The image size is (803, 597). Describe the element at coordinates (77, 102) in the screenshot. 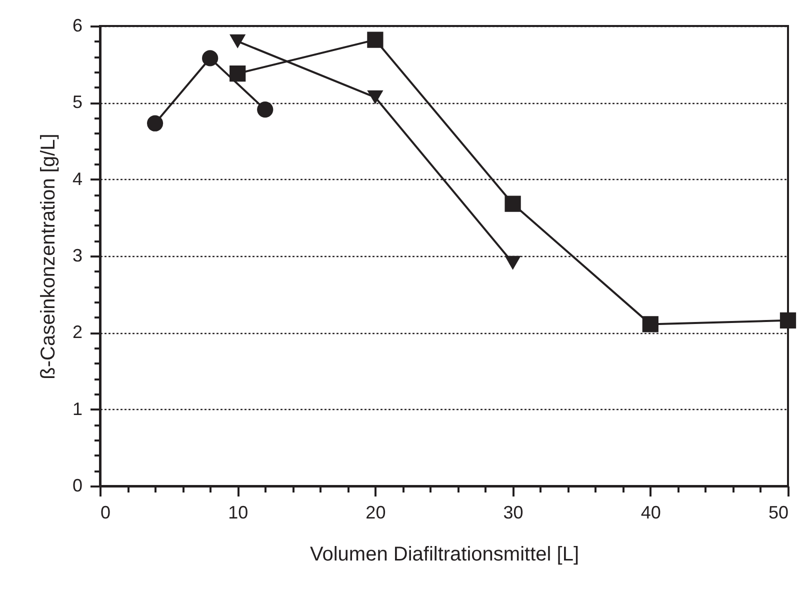

I see `y-tick-label: 5` at that location.